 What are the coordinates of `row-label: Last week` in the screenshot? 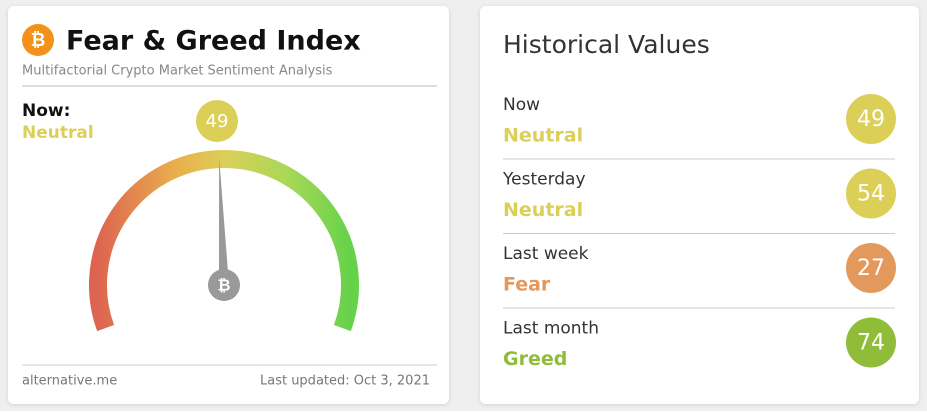 It's located at (546, 254).